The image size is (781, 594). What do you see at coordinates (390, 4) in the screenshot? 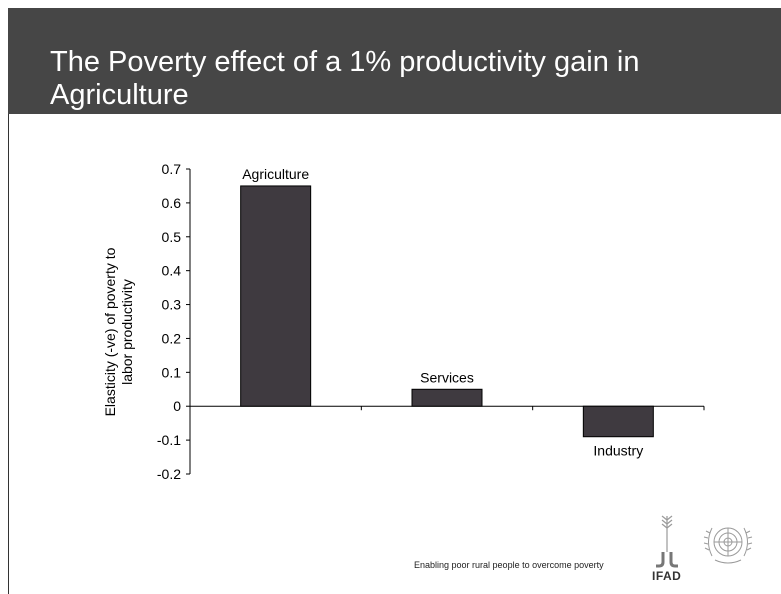
I see `top-rule` at bounding box center [390, 4].